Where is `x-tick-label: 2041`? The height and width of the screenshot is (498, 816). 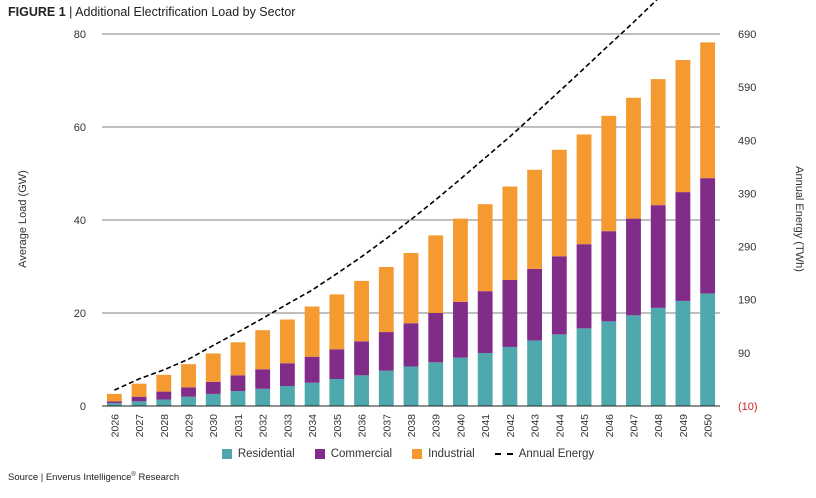 x-tick-label: 2041 is located at coordinates (486, 426).